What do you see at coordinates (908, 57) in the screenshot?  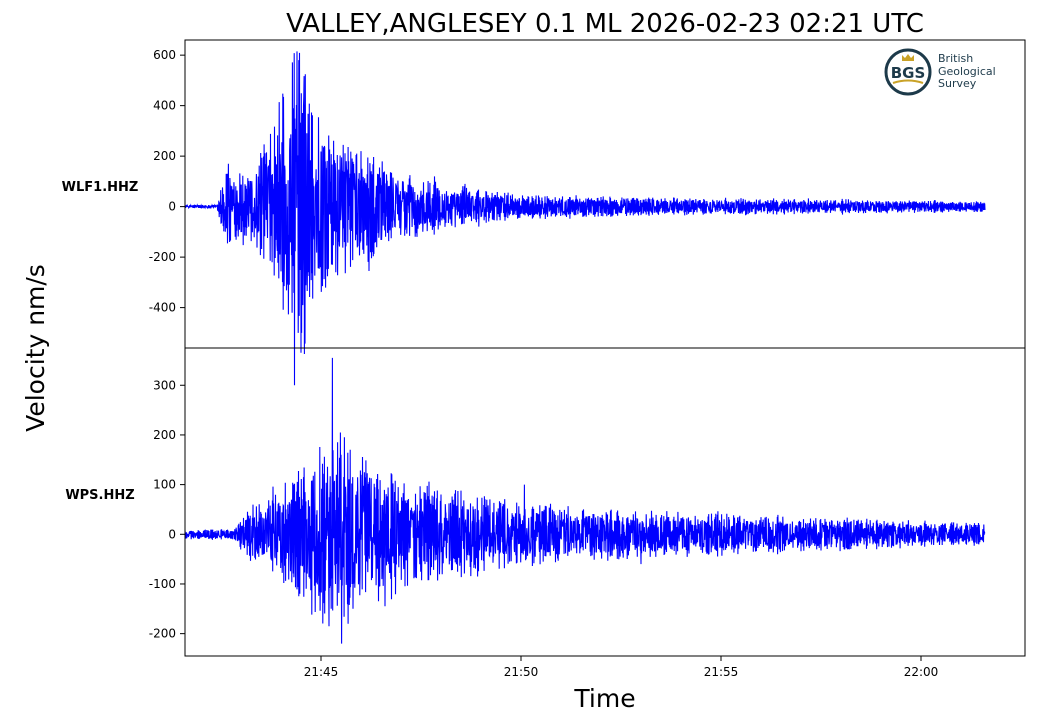 I see `crown-icon` at bounding box center [908, 57].